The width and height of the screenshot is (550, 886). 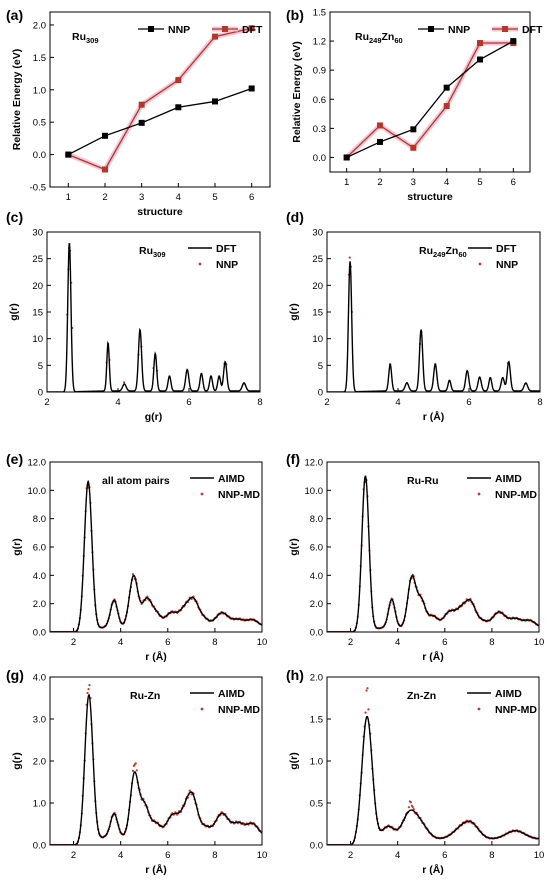 What do you see at coordinates (295, 15) in the screenshot?
I see `panel-letter: (b)` at bounding box center [295, 15].